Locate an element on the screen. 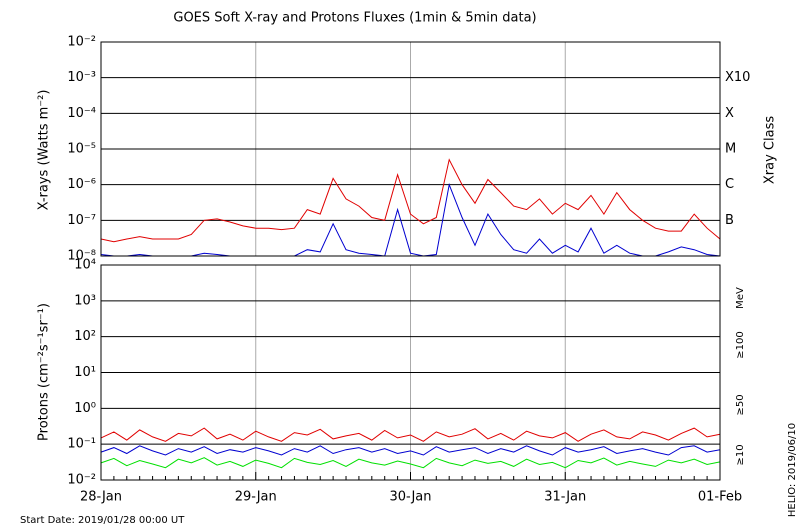 This screenshot has height=530, width=800. x-tick-label: 30-Jan is located at coordinates (411, 497).